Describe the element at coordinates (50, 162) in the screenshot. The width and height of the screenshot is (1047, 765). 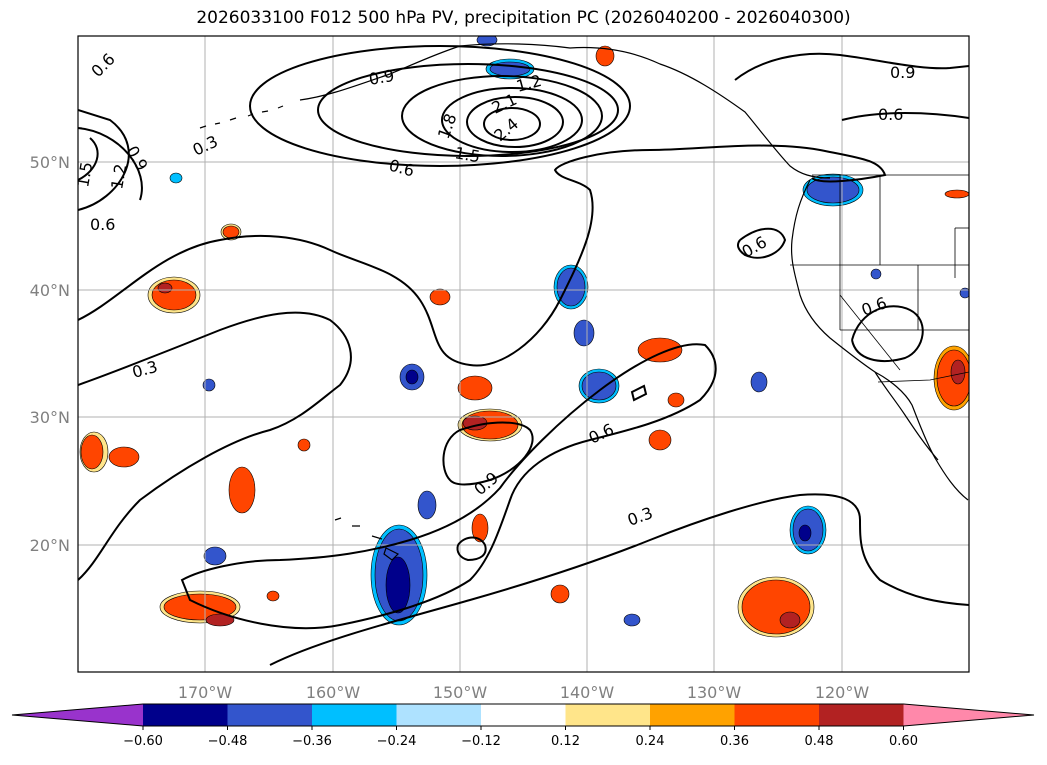
I see `lat-label: 50°N` at that location.